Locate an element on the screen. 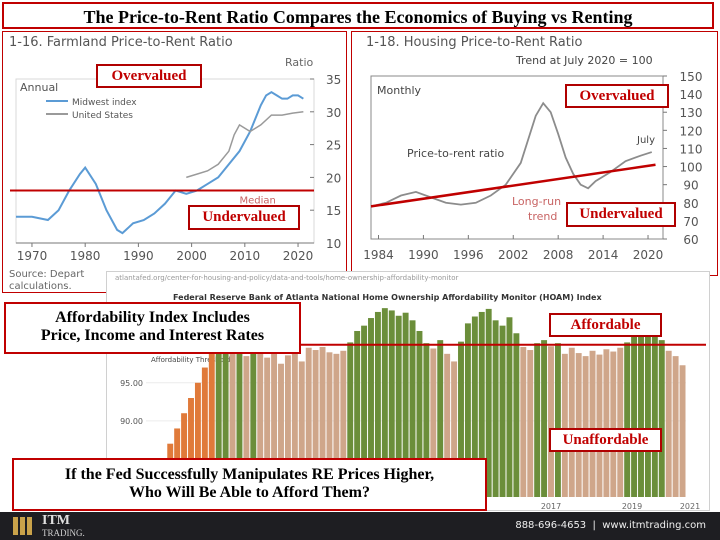 This screenshot has height=540, width=720. farmland-source-1: Source: Depart is located at coordinates (47, 274).